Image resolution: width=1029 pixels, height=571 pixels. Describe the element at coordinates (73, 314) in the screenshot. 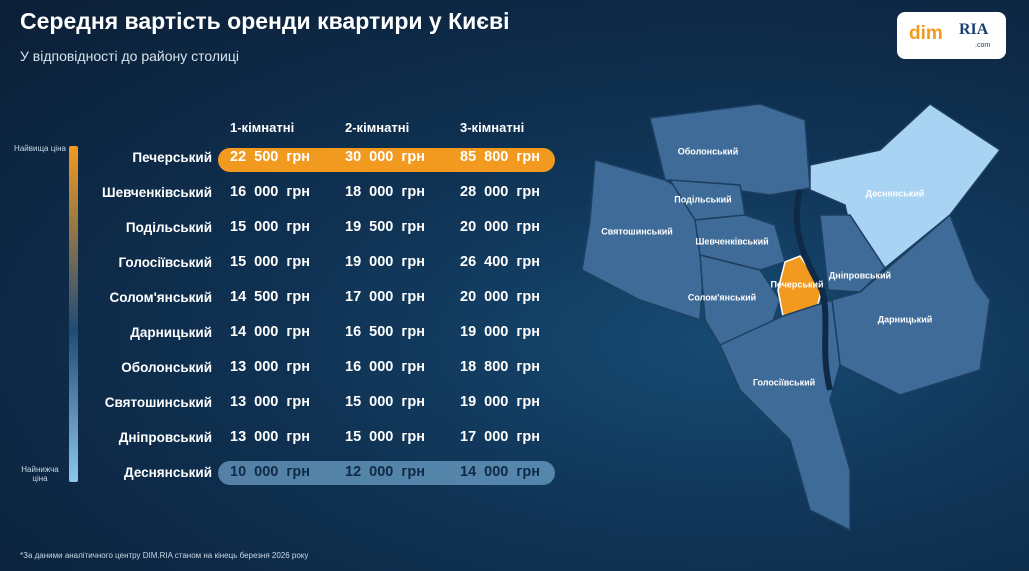

I see `scale-bar` at that location.